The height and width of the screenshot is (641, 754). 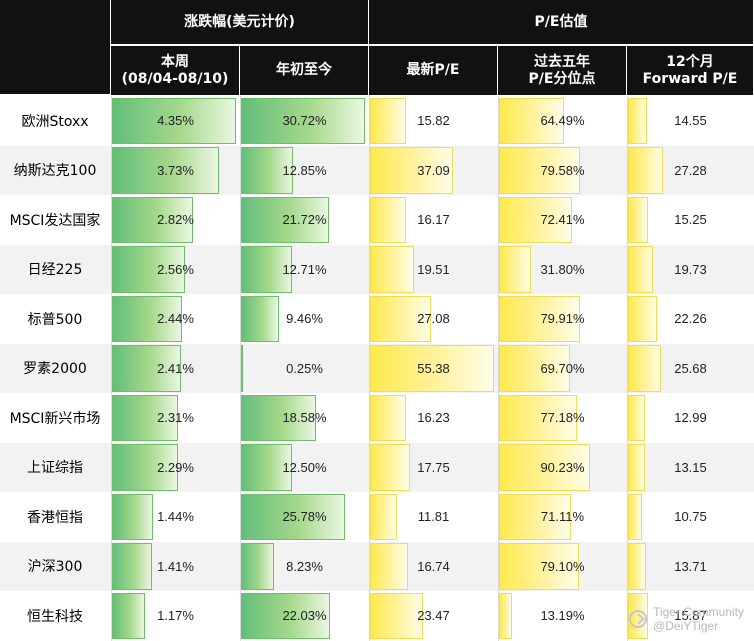 I want to click on header-corner, so click(x=55, y=47).